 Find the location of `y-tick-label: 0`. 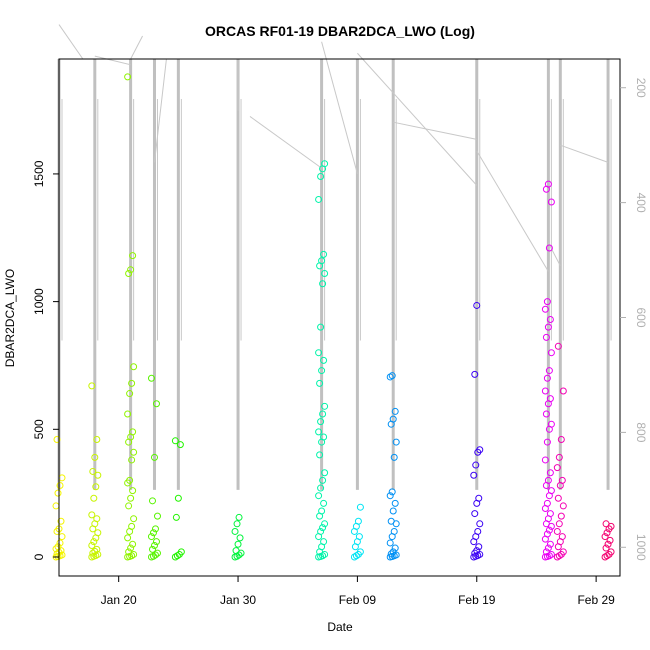

y-tick-label: 0 is located at coordinates (39, 556).